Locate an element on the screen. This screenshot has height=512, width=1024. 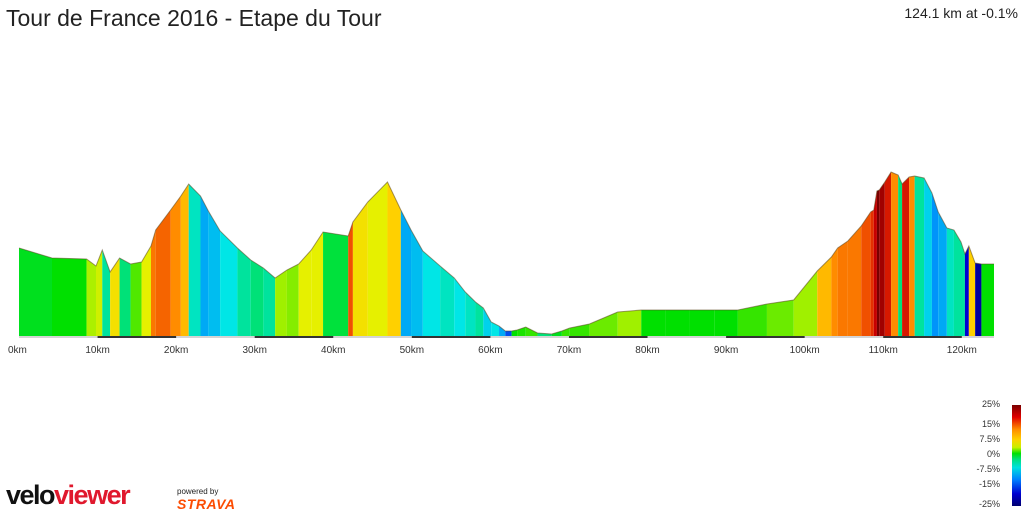
distance-gradient-summary: 124.1 km at -0.1% is located at coordinates (961, 13).